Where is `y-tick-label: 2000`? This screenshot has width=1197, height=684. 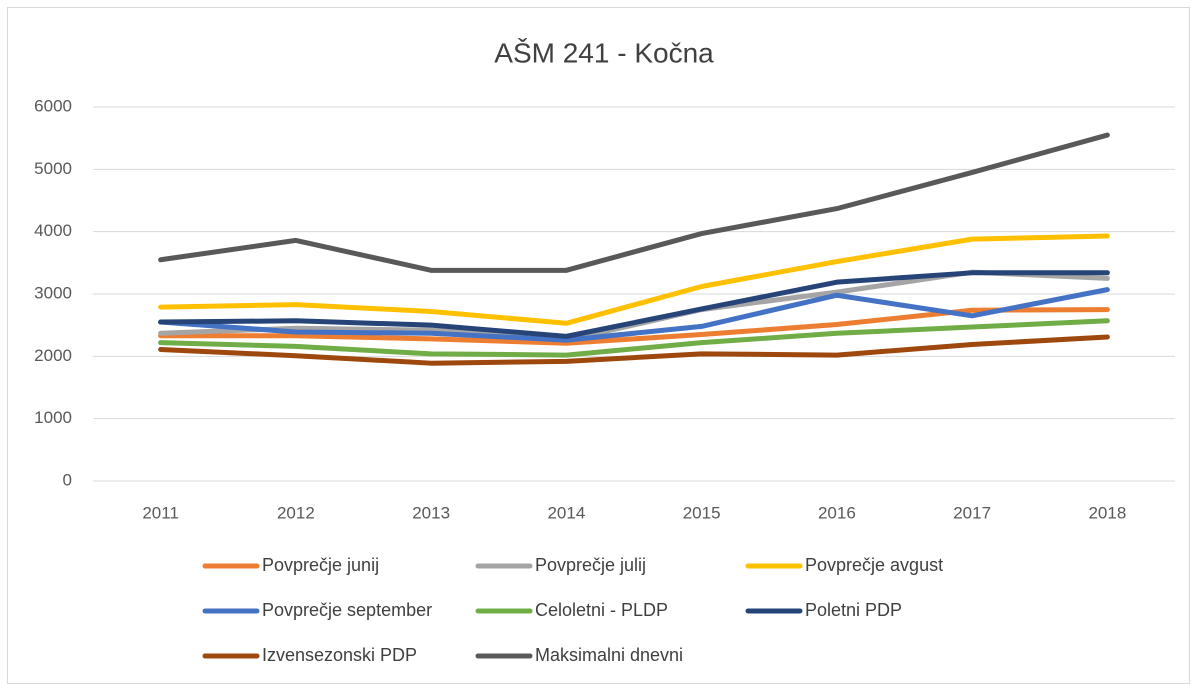
y-tick-label: 2000 is located at coordinates (53, 355).